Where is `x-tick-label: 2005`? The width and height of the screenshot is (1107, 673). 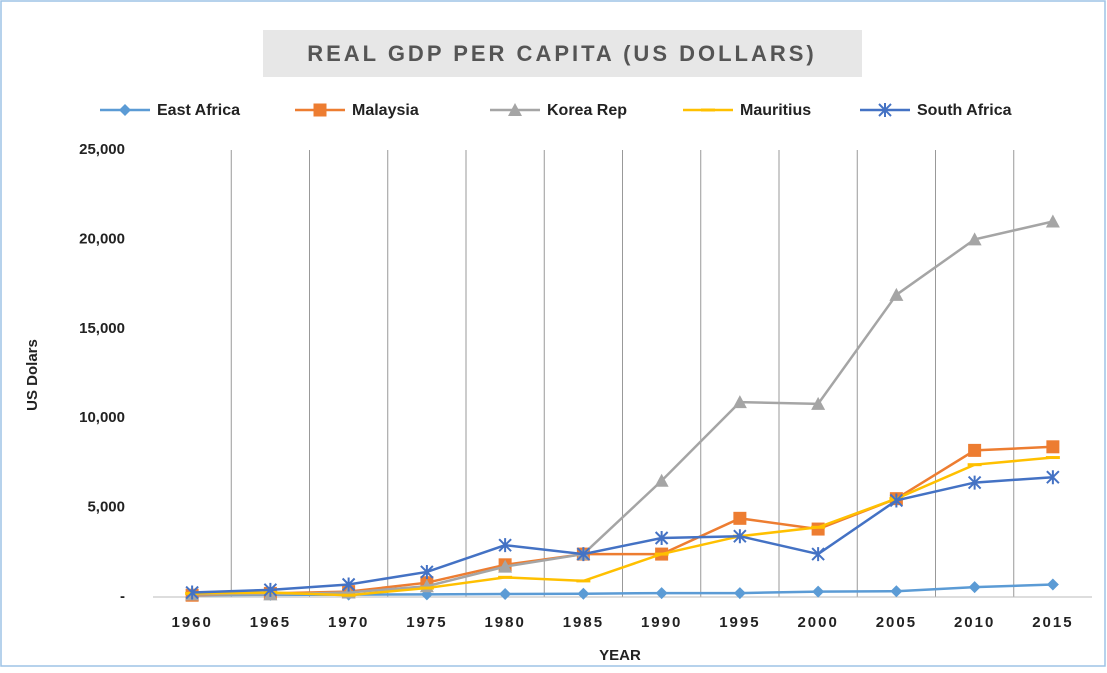 x-tick-label: 2005 is located at coordinates (896, 622).